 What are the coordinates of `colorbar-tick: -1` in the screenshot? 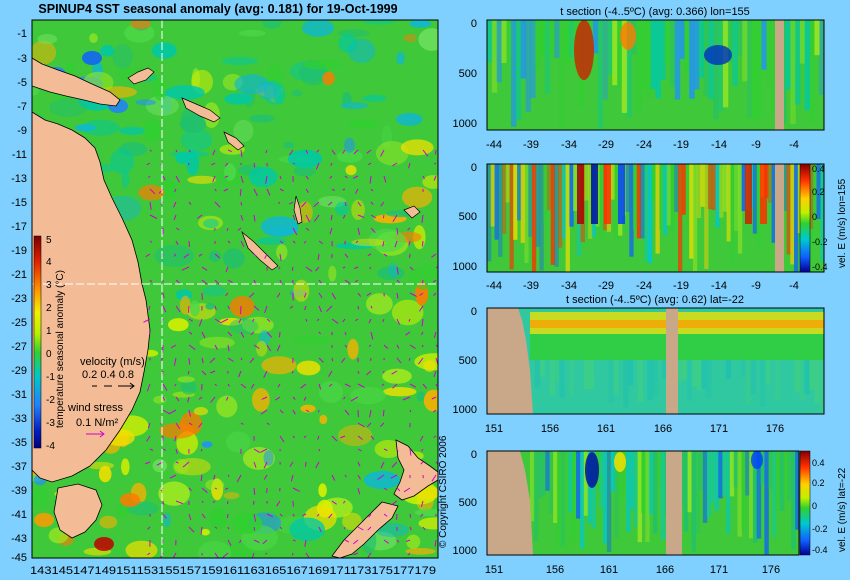 It's located at (50, 377).